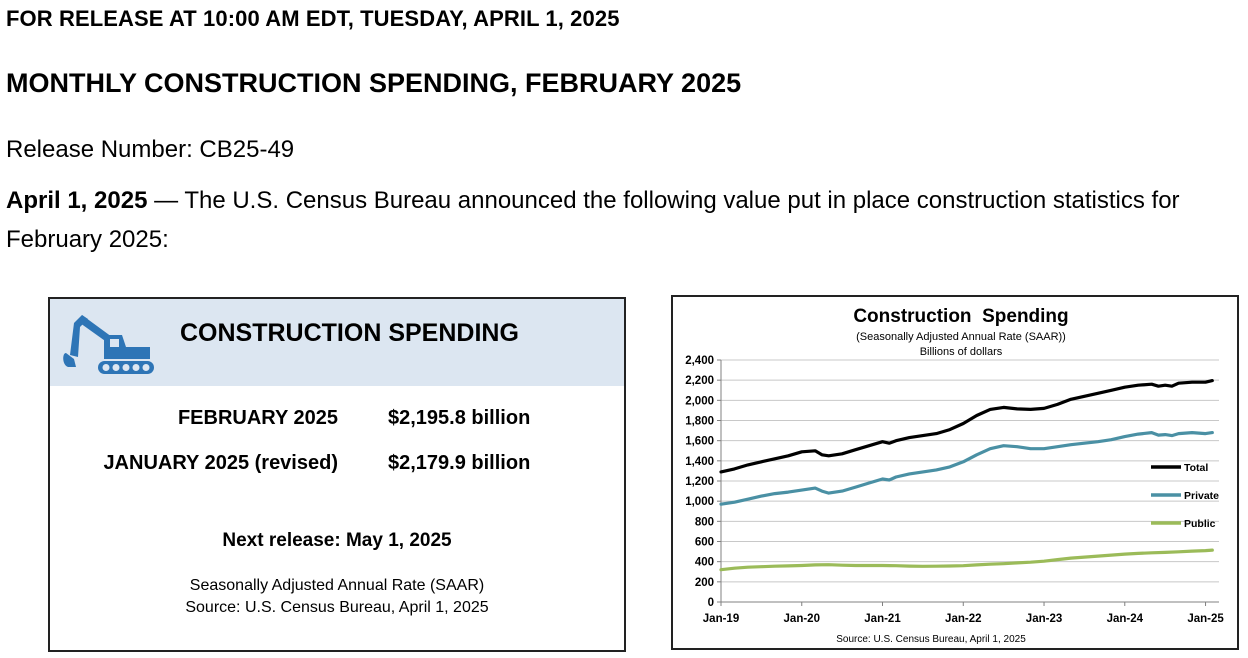 This screenshot has width=1248, height=658. Describe the element at coordinates (150, 149) in the screenshot. I see `release-number: Release Number: CB25-49` at that location.